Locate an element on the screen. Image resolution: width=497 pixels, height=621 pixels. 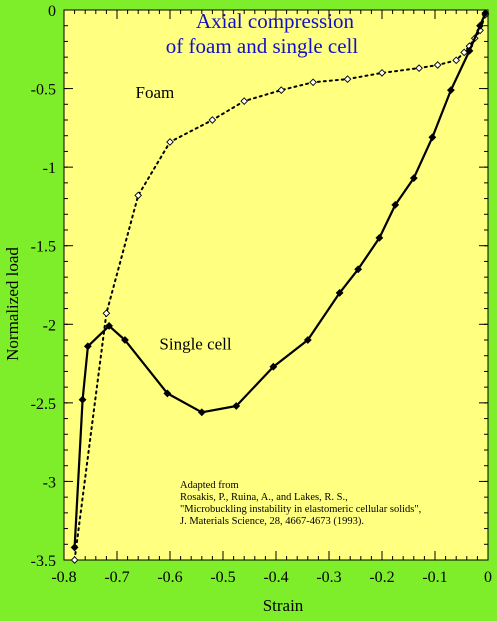
y-tick-label: -0.5 is located at coordinates (43, 90).